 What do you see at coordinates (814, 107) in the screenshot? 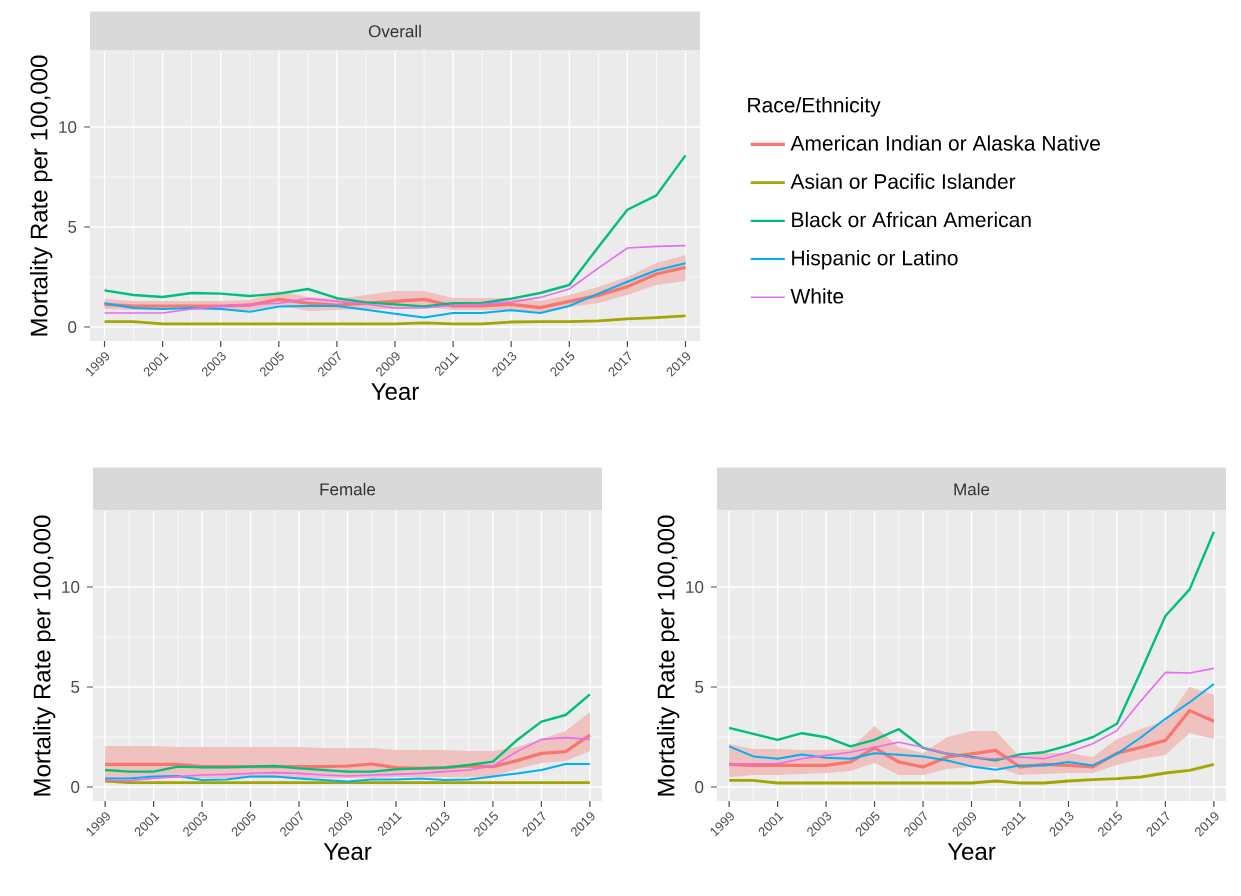
I see `legend-title: Race/Ethnicity` at bounding box center [814, 107].